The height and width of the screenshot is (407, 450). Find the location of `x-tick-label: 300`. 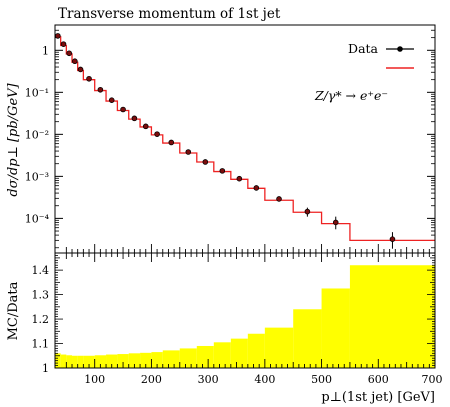

x-tick-label: 300 is located at coordinates (208, 379).